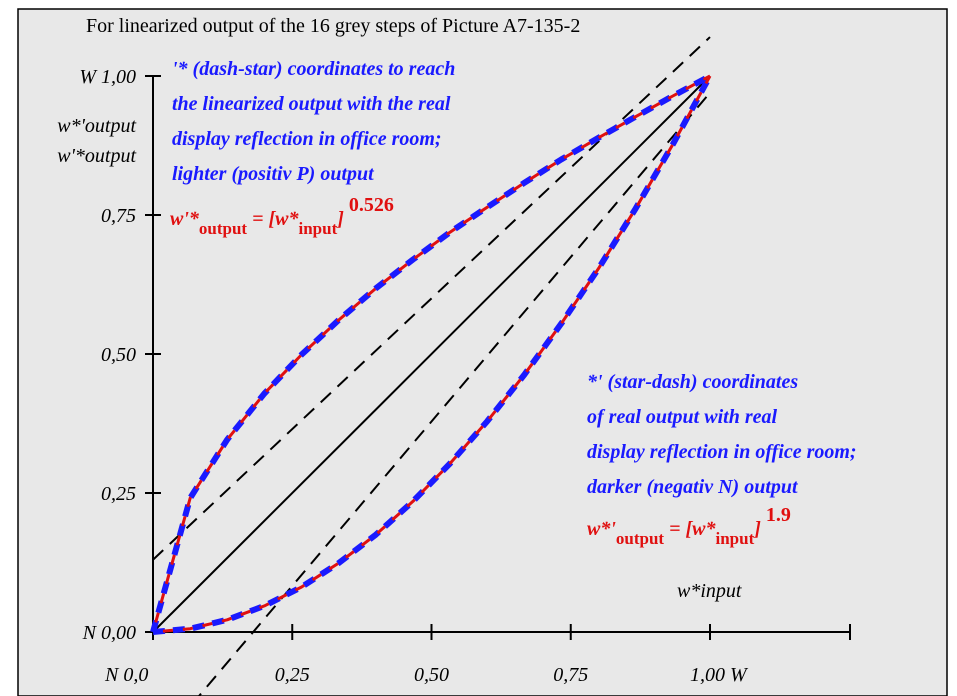 This screenshot has height=696, width=957. I want to click on x-tick-label-2: 0,50, so click(431, 675).